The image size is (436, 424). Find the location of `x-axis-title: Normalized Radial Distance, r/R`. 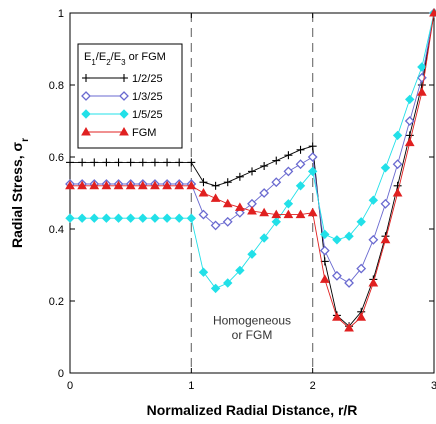

x-axis-title: Normalized Radial Distance, r/R is located at coordinates (252, 410).